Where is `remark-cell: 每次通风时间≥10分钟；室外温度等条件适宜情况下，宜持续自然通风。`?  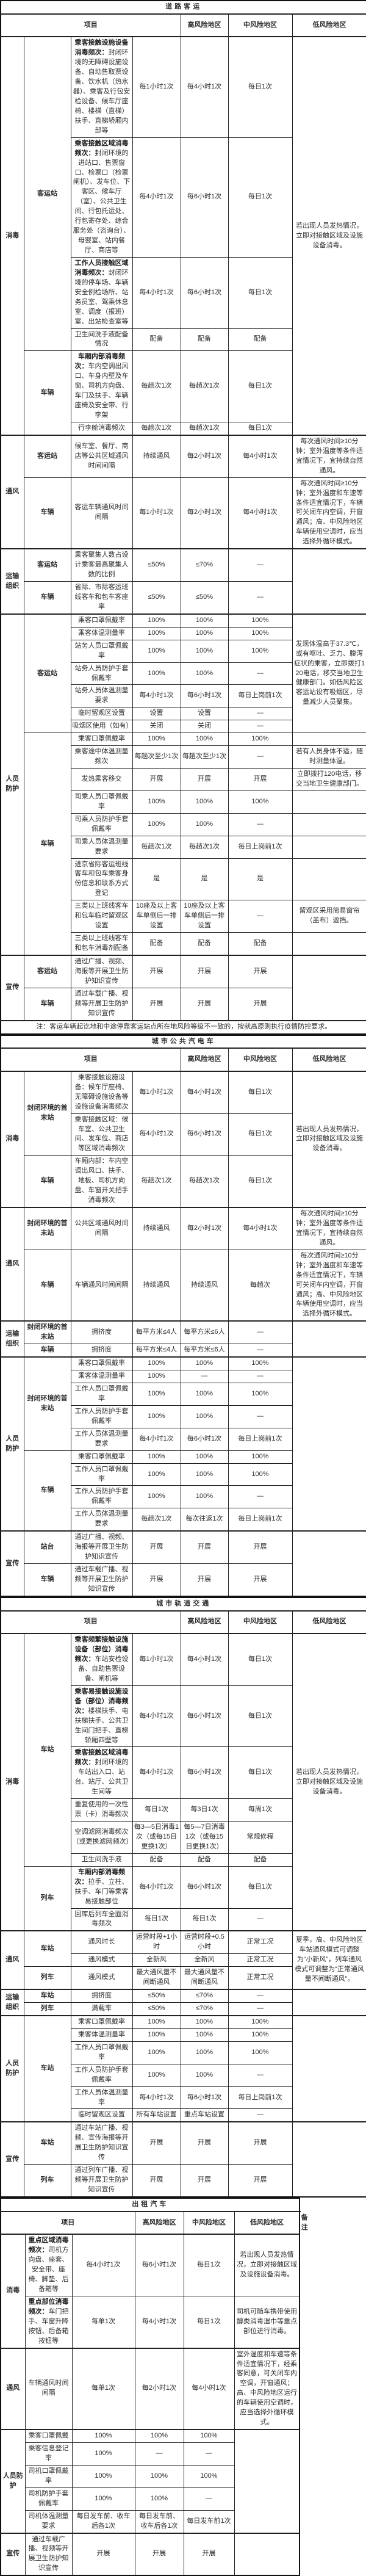
remark-cell: 每次通风时间≥10分钟；室外温度等条件适宜情况下，宜持续自然通风。 is located at coordinates (329, 456).